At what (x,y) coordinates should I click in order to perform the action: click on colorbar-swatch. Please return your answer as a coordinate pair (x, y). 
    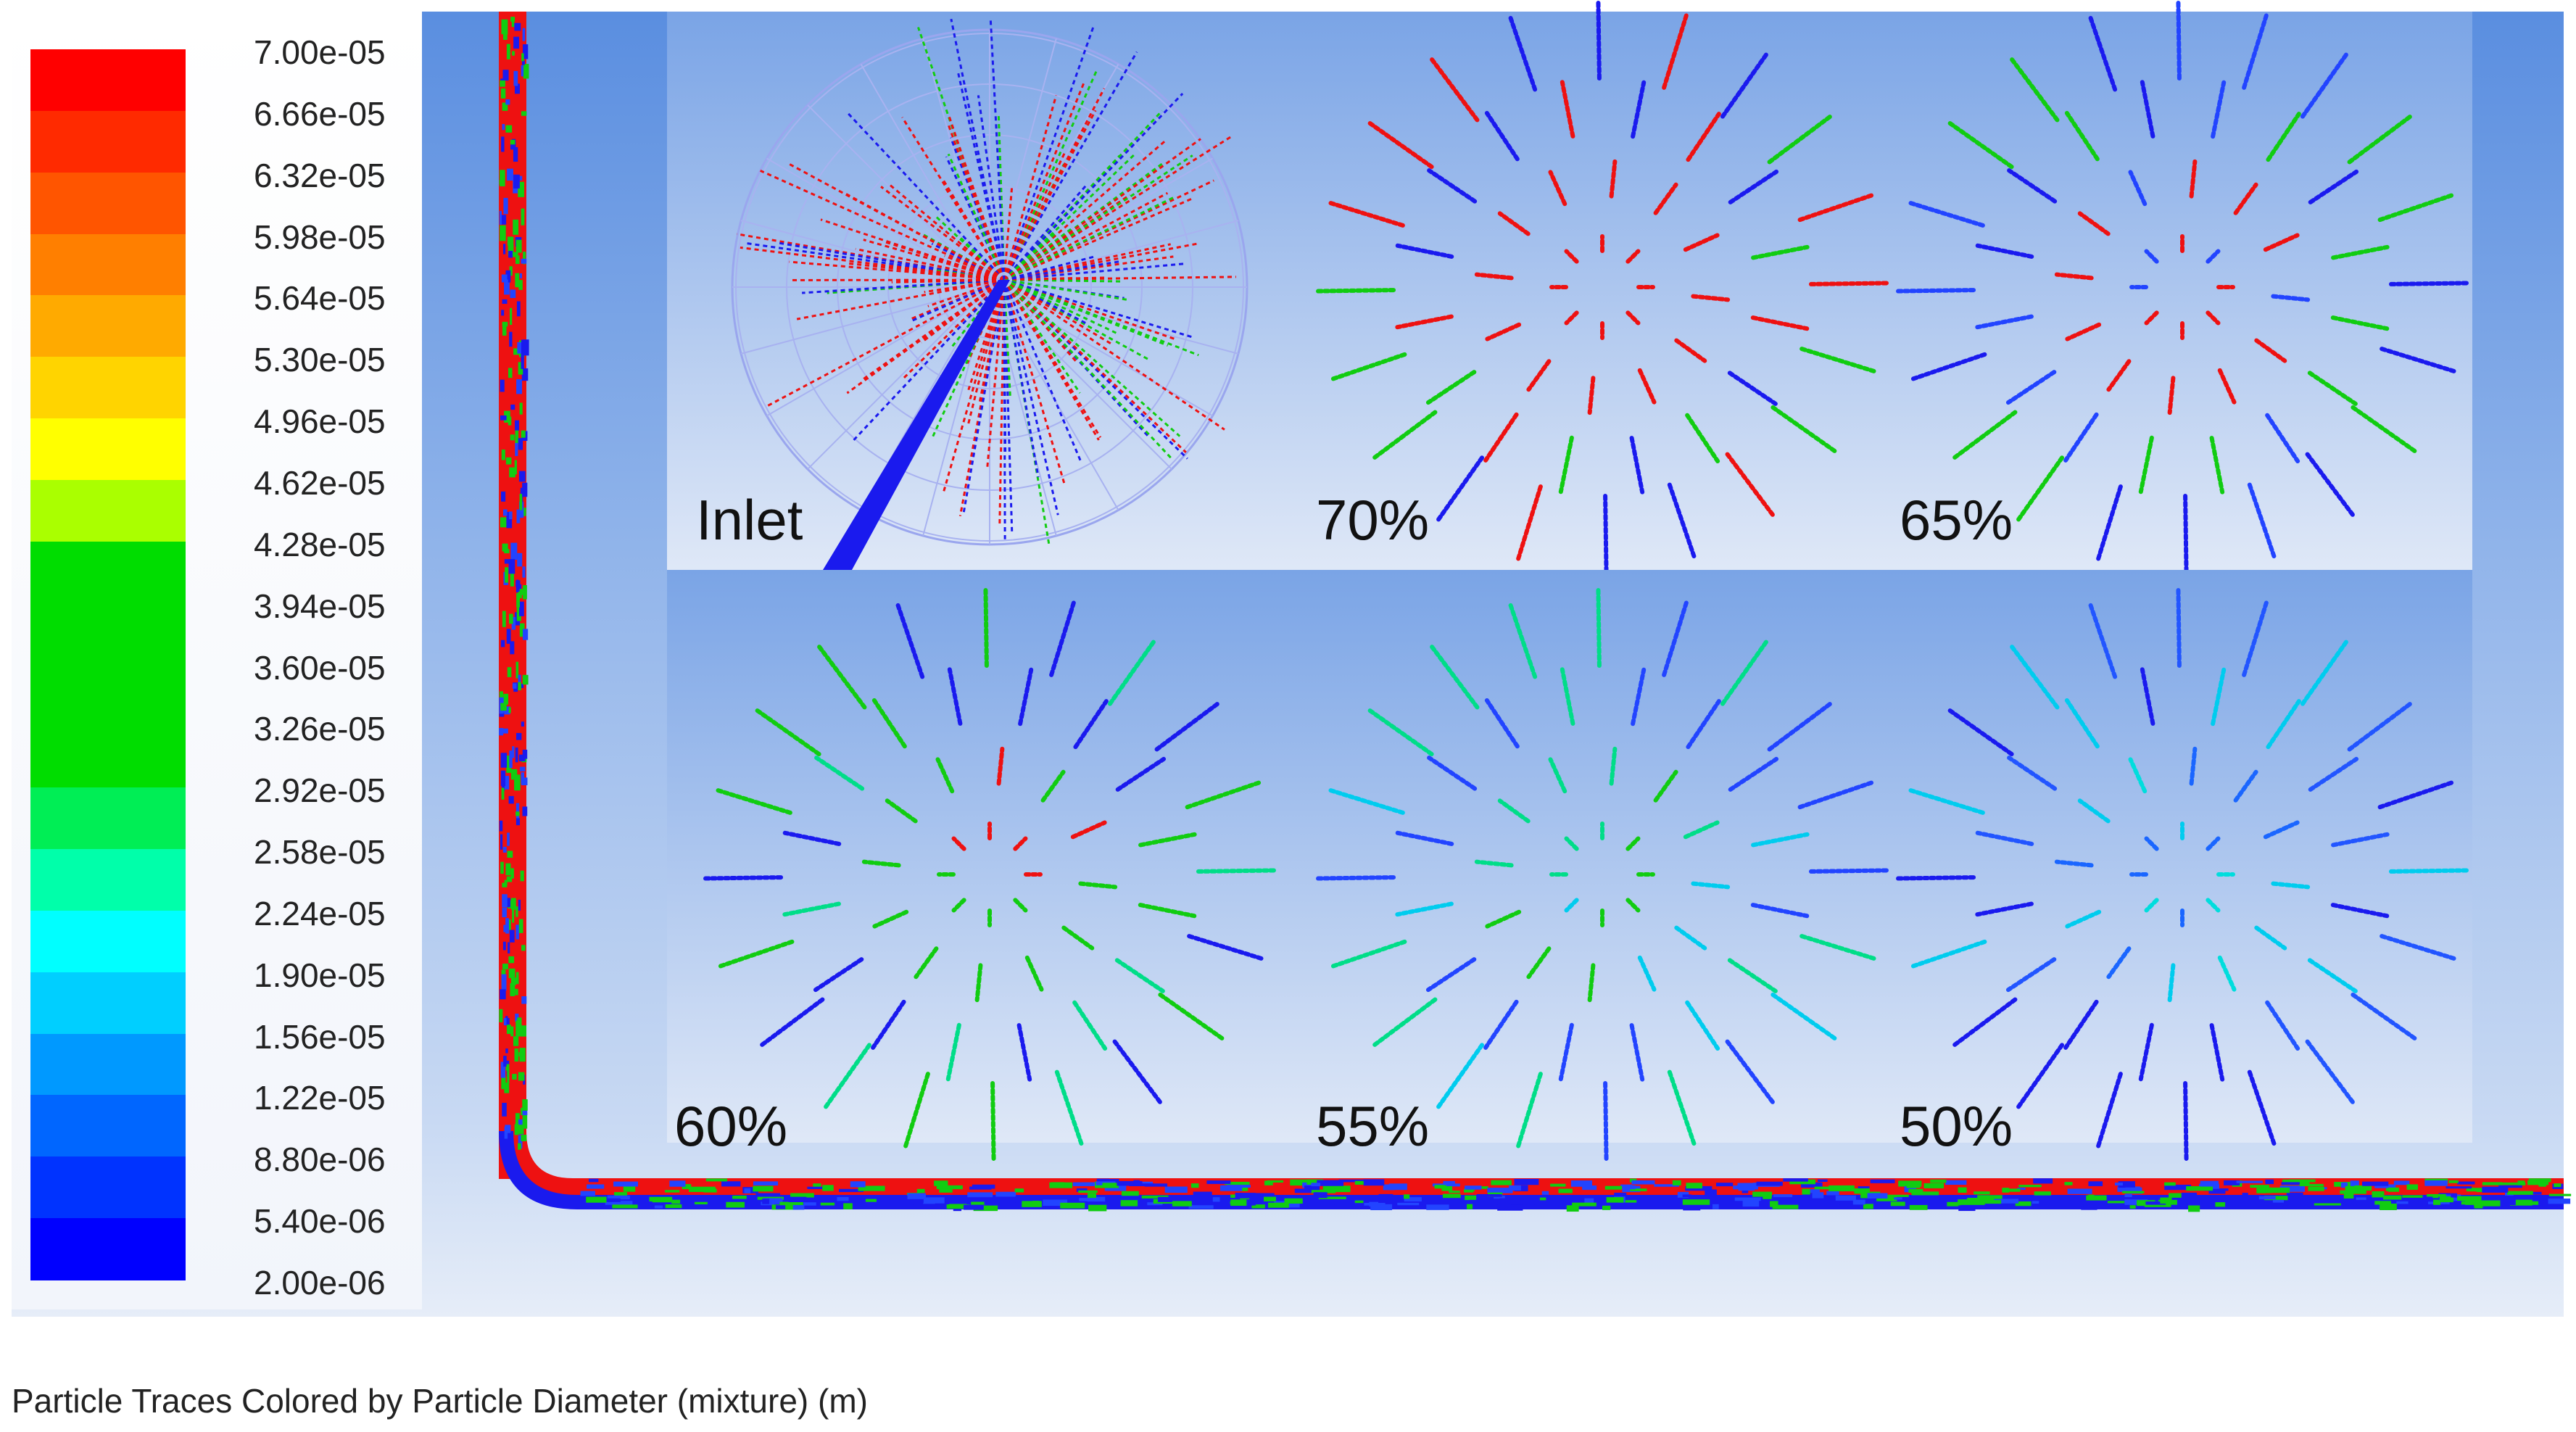
    Looking at the image, I should click on (108, 941).